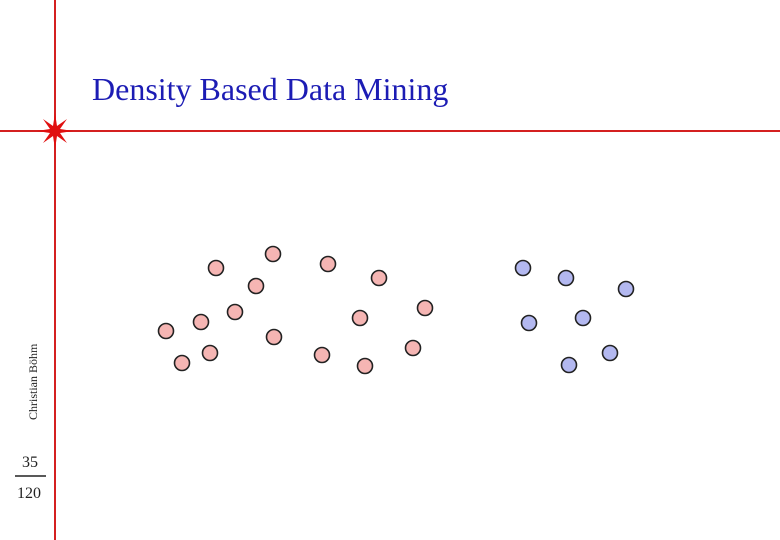 This screenshot has height=540, width=780. What do you see at coordinates (295, 310) in the screenshot?
I see `pink-cluster` at bounding box center [295, 310].